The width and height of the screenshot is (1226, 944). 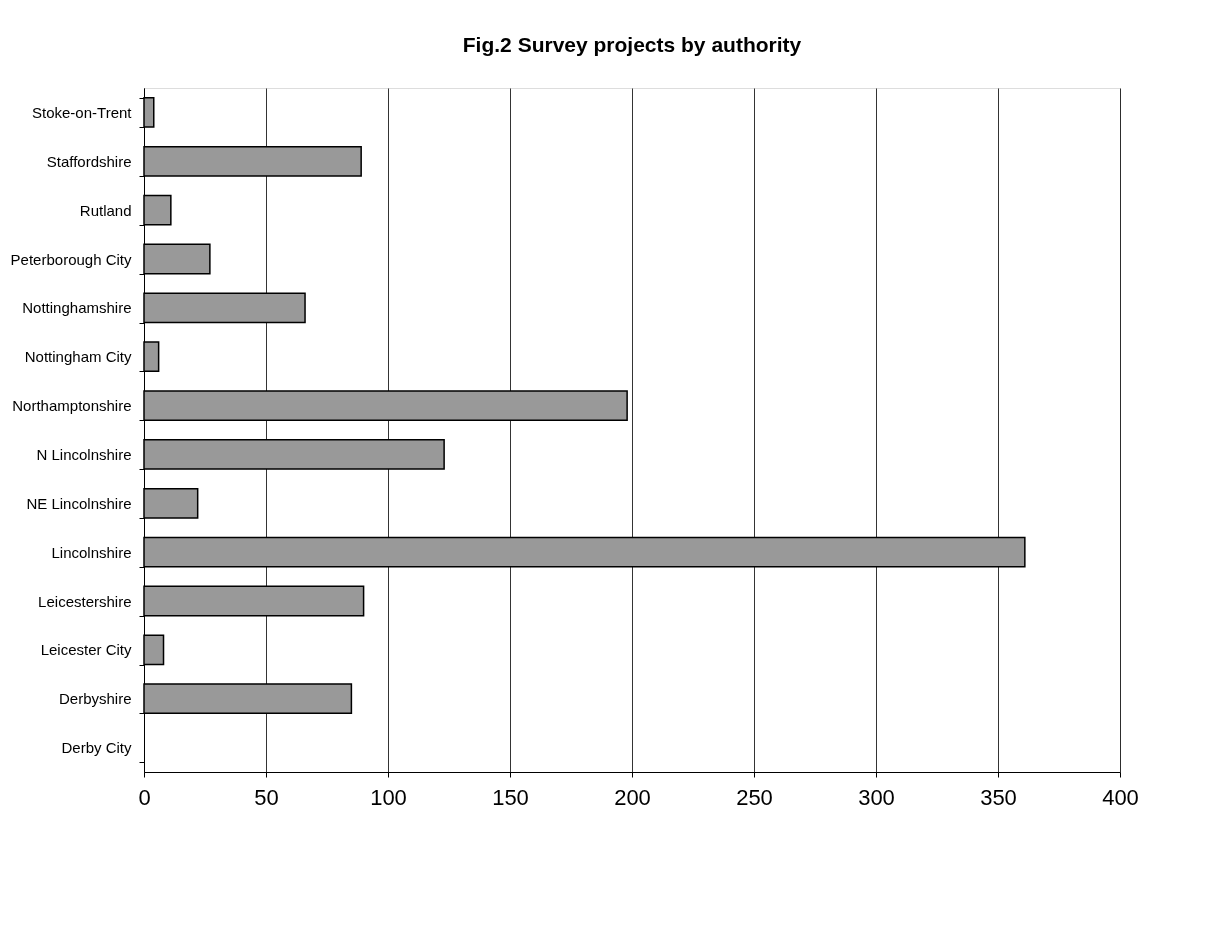 I want to click on x-tick-label: 150, so click(x=510, y=797).